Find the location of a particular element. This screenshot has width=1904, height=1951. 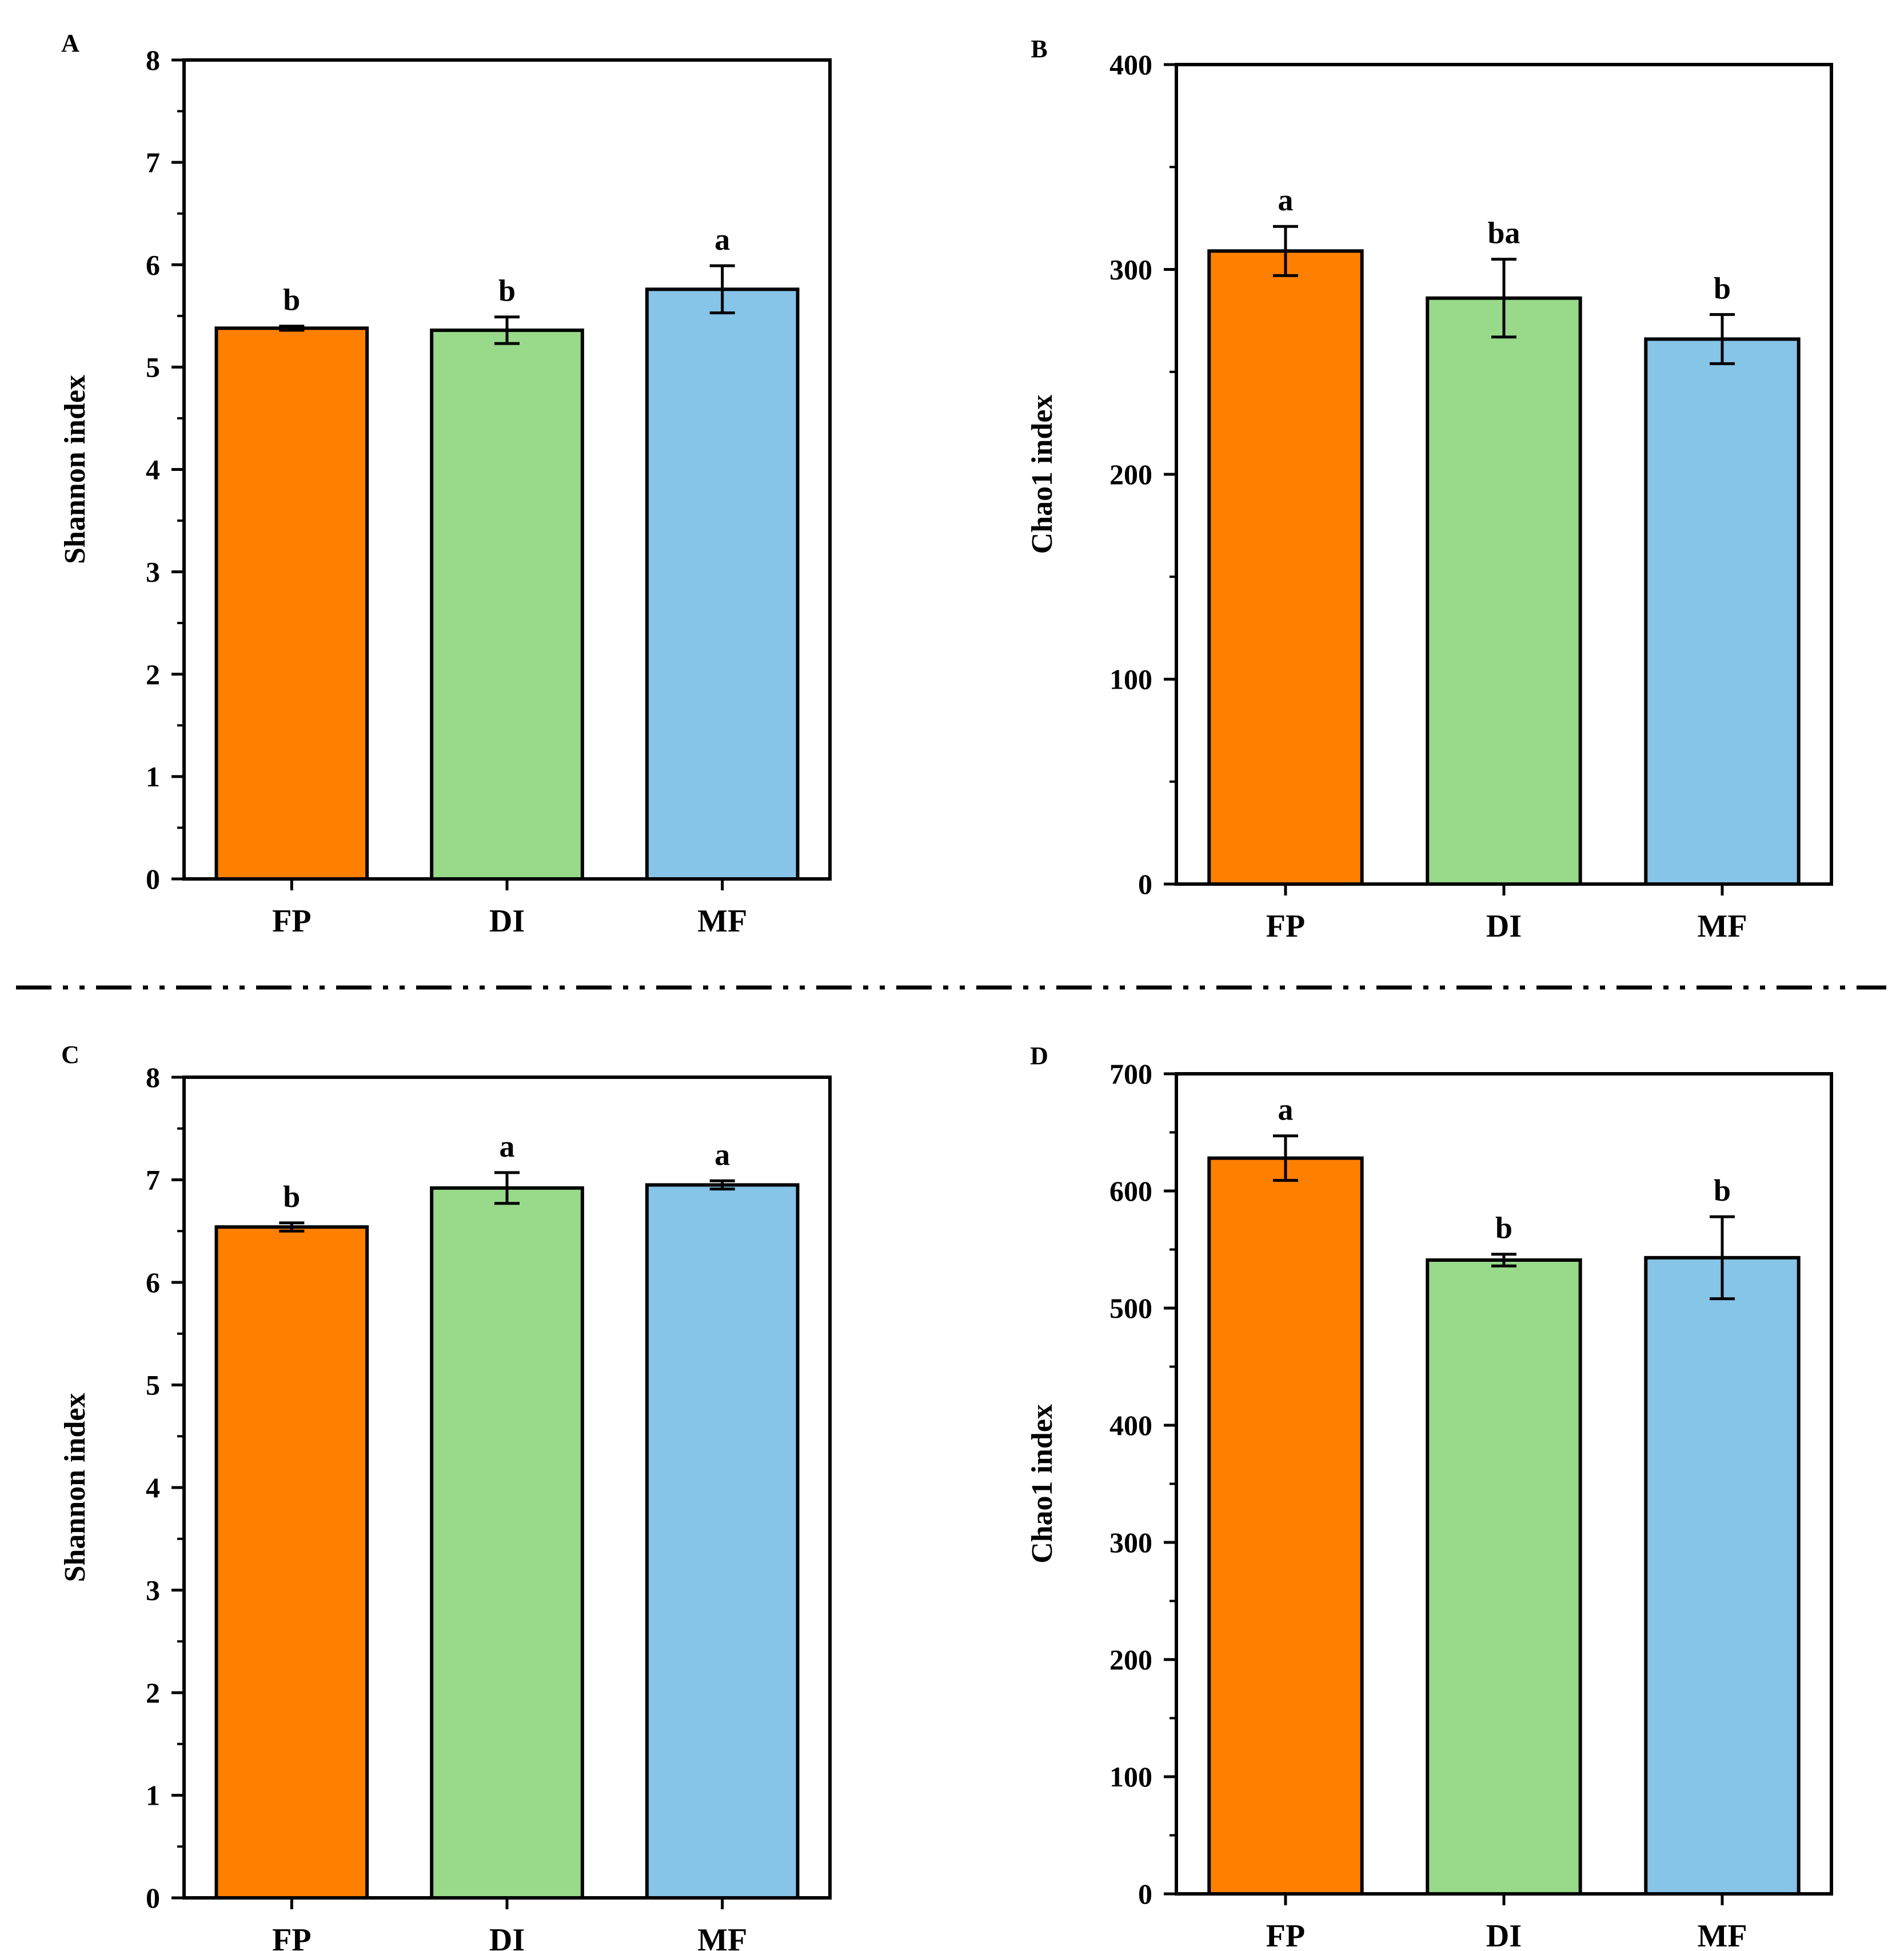

y-tick-label: 500 is located at coordinates (1130, 1308).